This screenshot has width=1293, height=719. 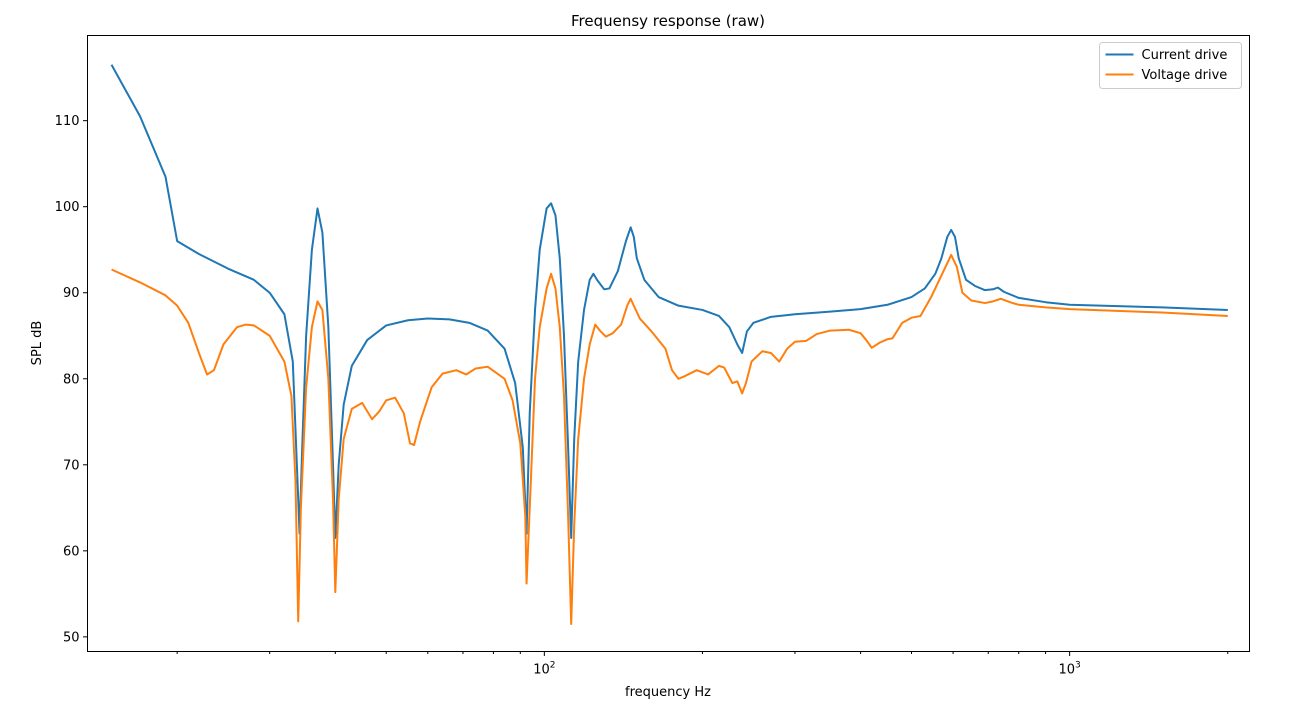 What do you see at coordinates (67, 121) in the screenshot?
I see `y-tick-label: 110` at bounding box center [67, 121].